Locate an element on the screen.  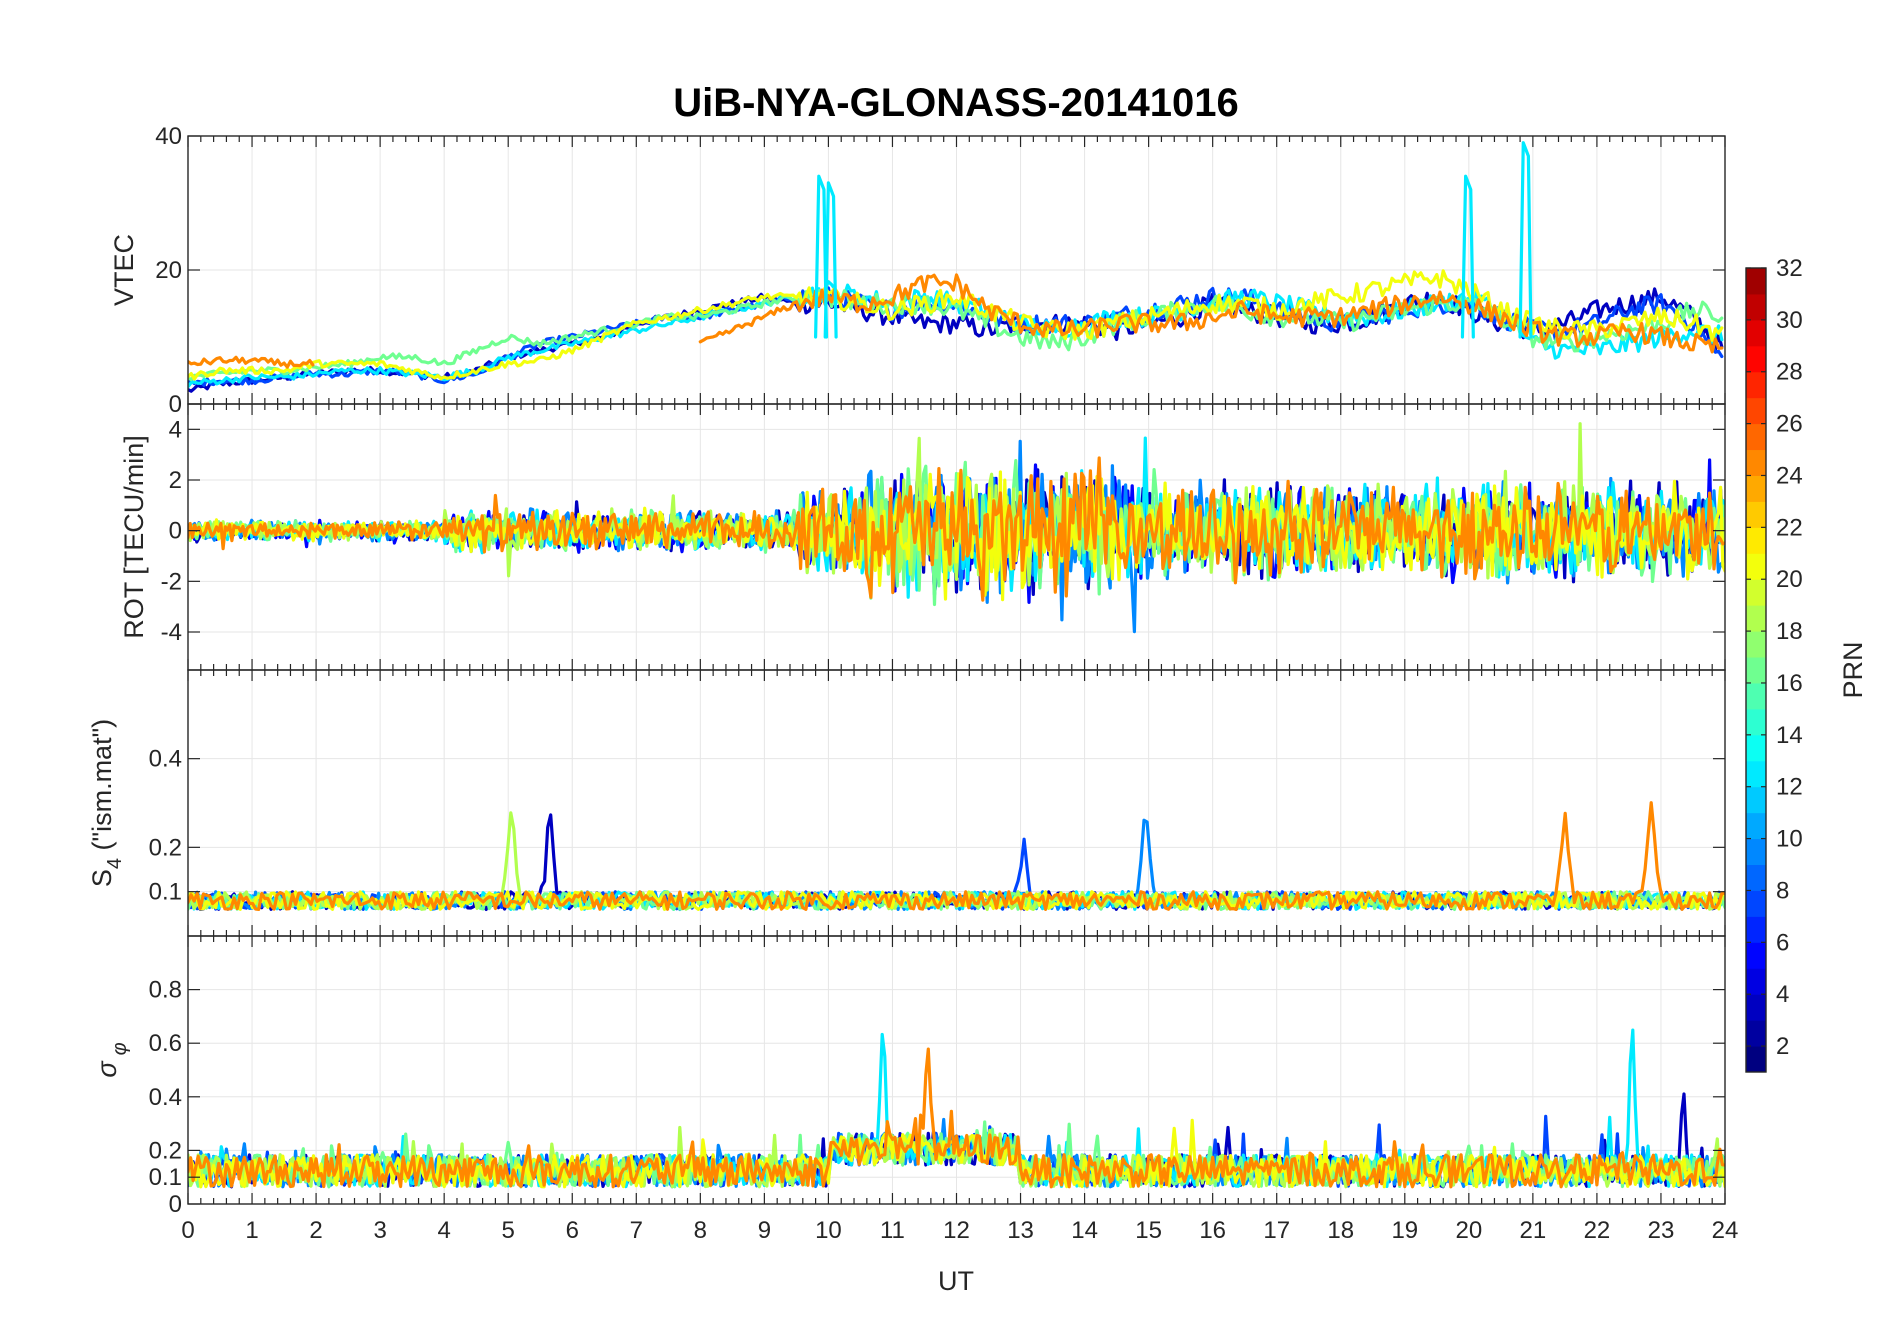
x-axis: 0 1 2 3 4 5 6 7 8 9 10 11 12 13 14 15 16 17 18 19 20 21 22 23 24 is located at coordinates (959, 1230).